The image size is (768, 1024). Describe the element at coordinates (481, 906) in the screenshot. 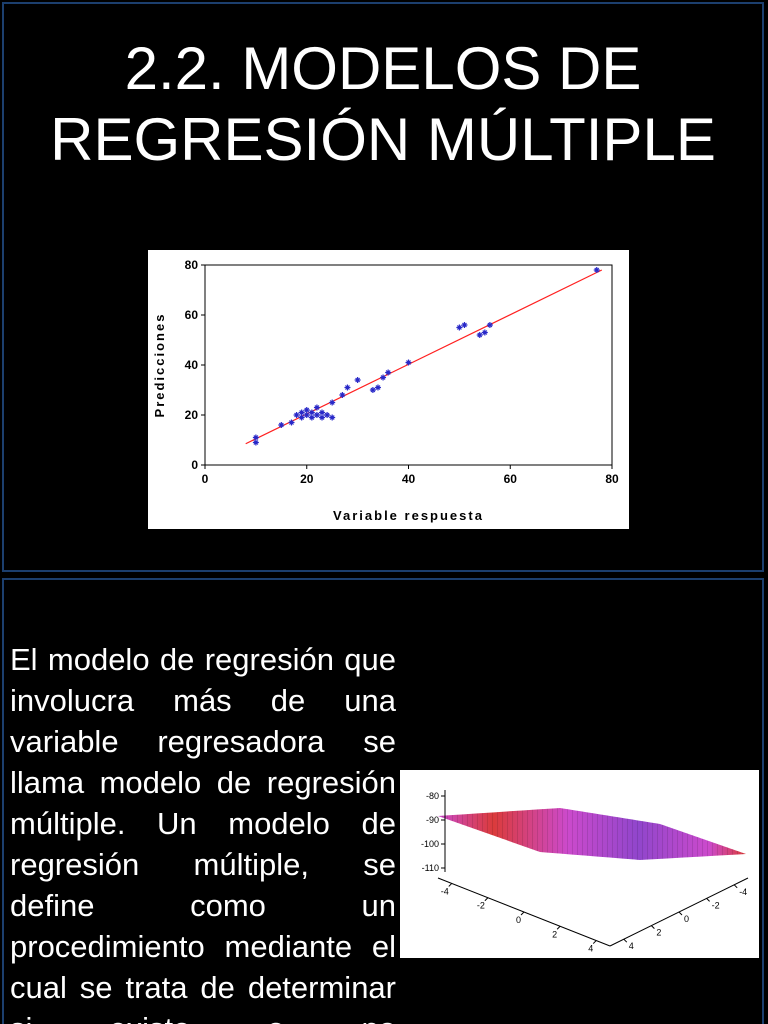

I see `left-axis-tick-label: -2` at that location.